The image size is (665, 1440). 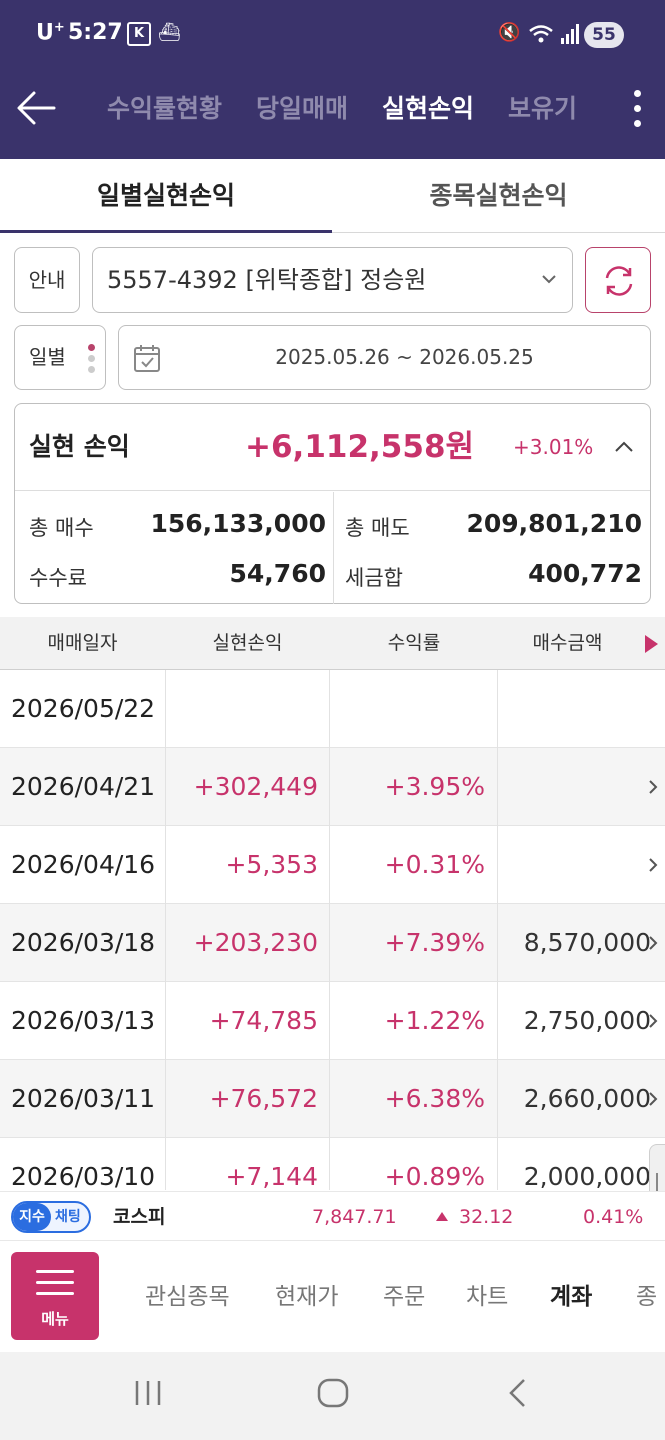 I want to click on back-arrow-icon, so click(x=36, y=108).